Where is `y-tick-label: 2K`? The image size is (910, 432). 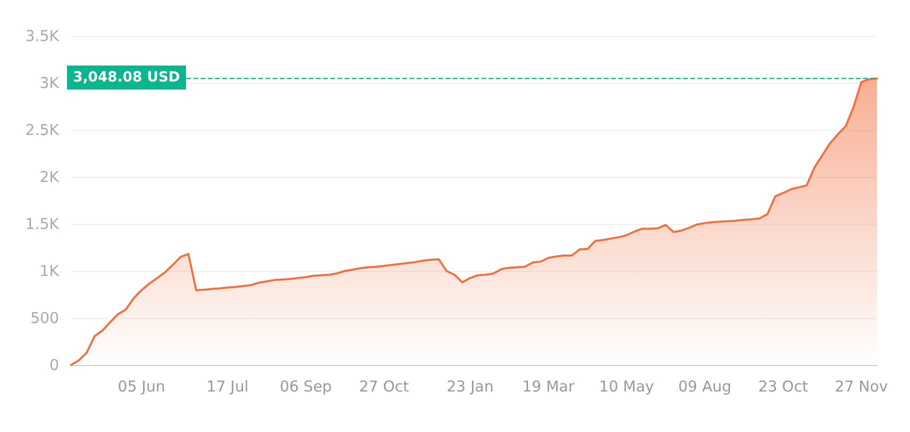 y-tick-label: 2K is located at coordinates (50, 177).